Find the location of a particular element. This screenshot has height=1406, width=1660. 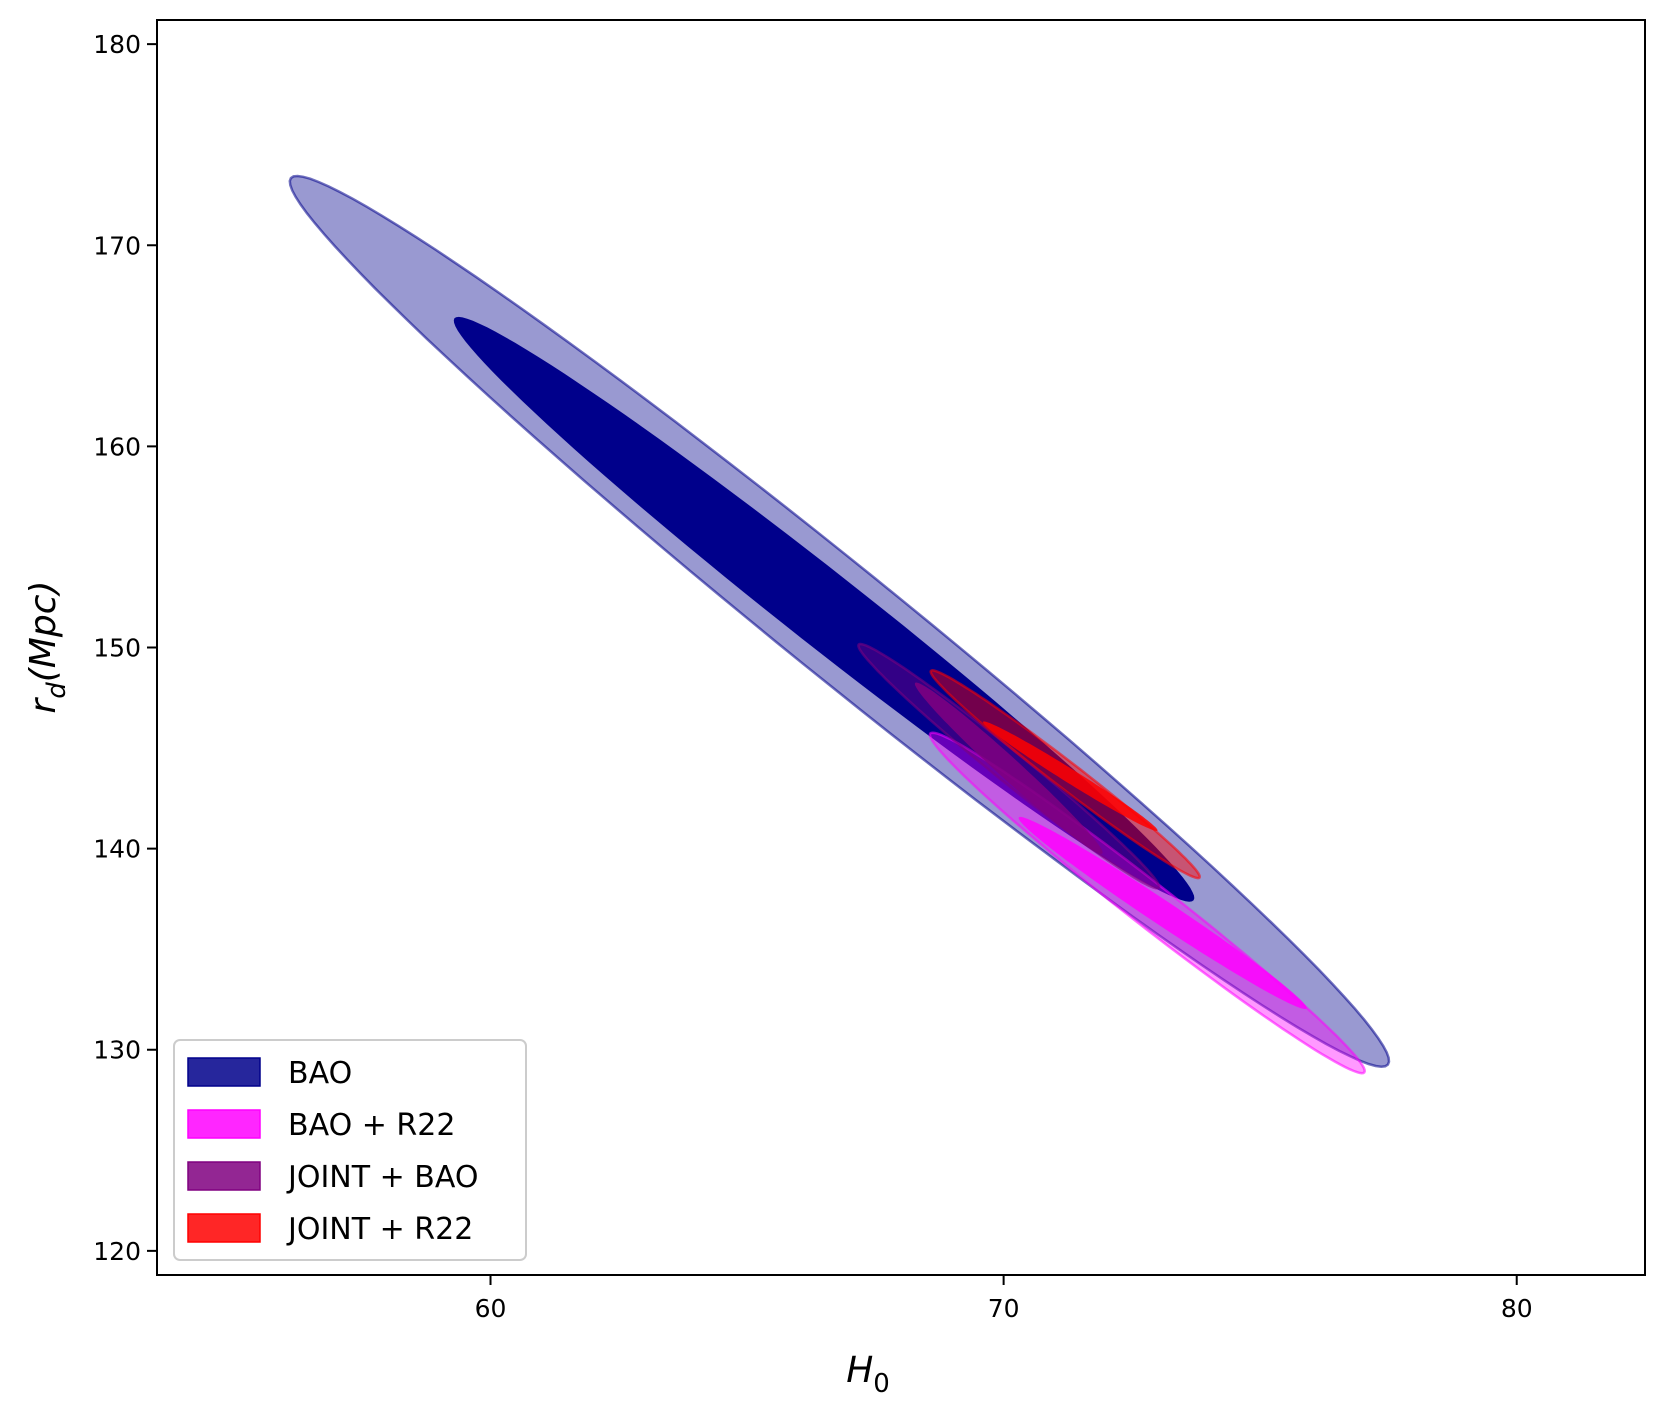

contour-bao-r22-1sigma is located at coordinates (1162, 913).